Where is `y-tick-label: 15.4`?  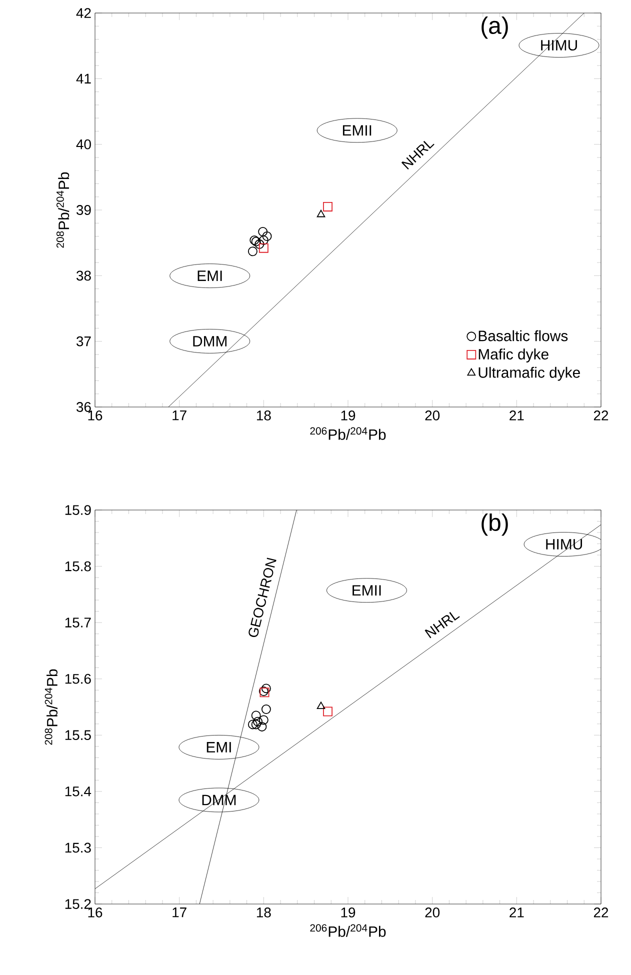 y-tick-label: 15.4 is located at coordinates (78, 791).